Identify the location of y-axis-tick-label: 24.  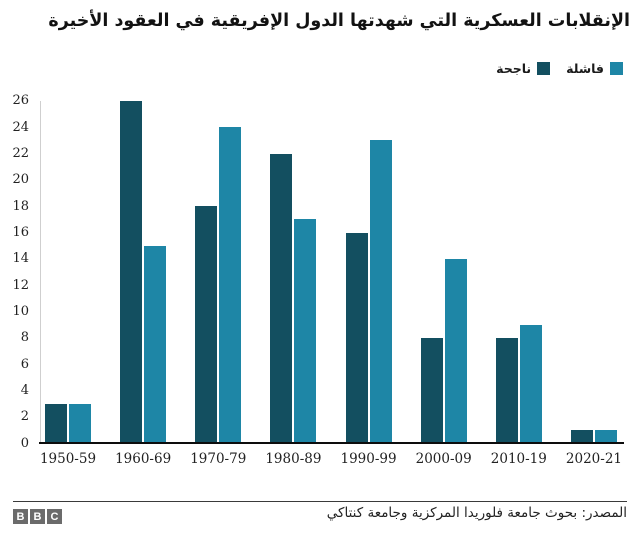
(20, 127).